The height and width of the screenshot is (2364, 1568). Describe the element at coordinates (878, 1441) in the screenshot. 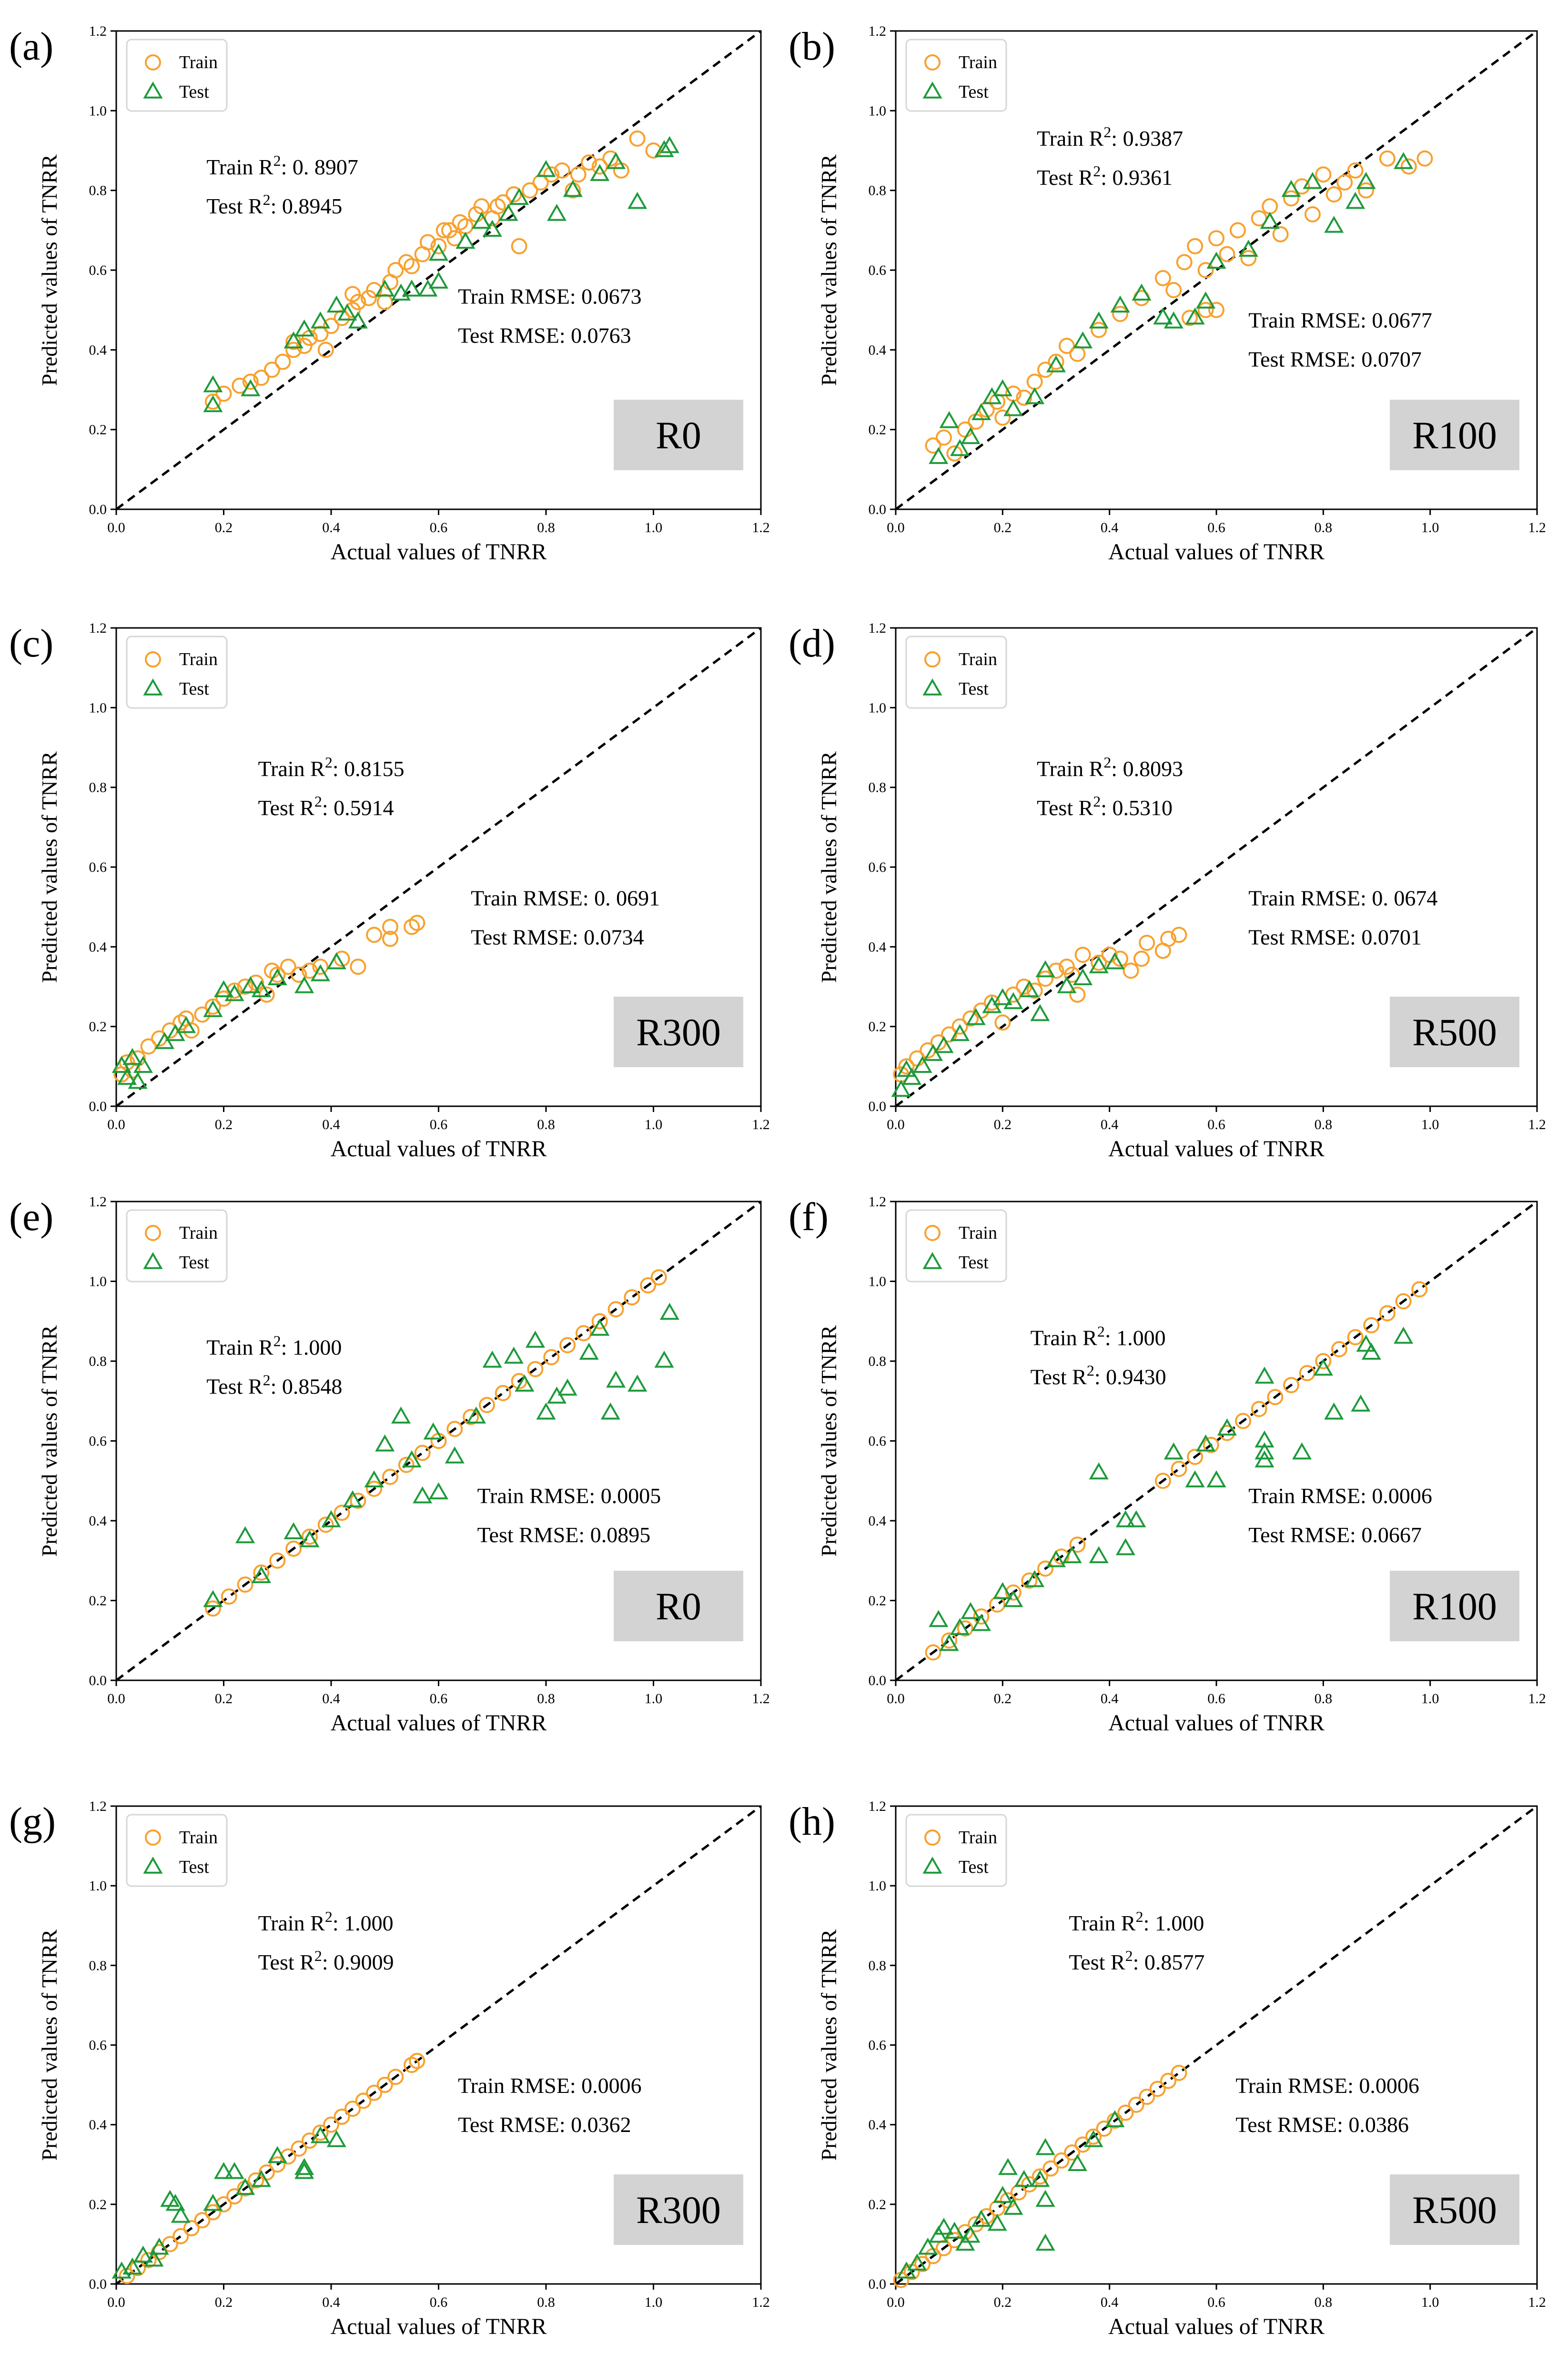

I see `y-tick-label: 0.6` at that location.